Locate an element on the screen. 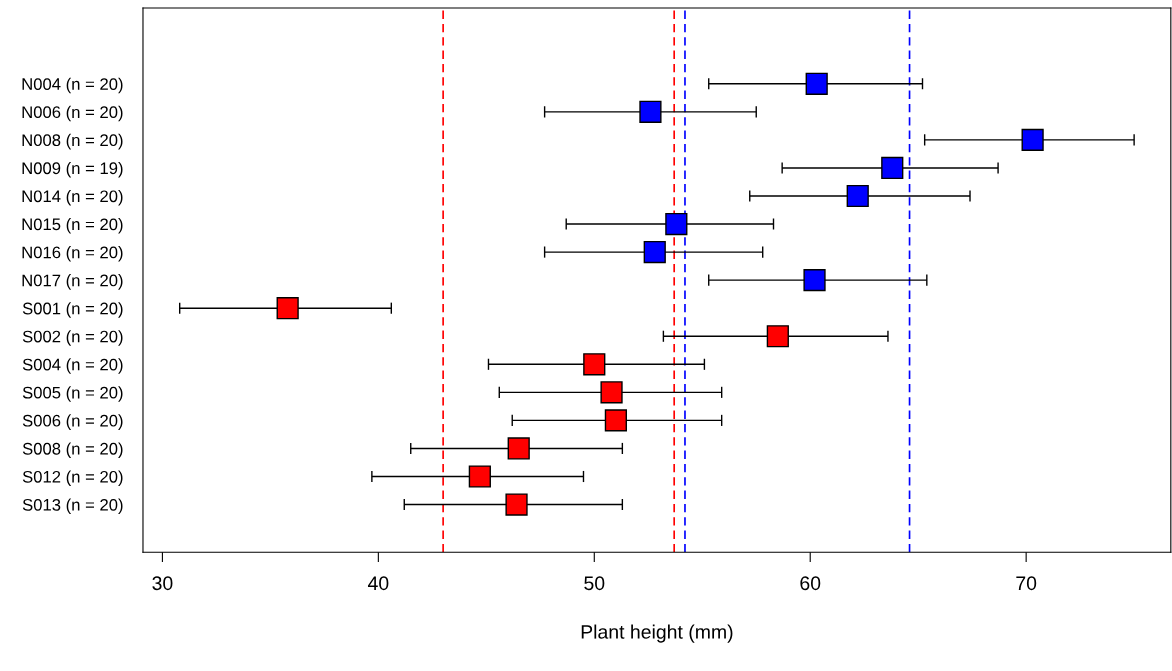 The height and width of the screenshot is (671, 1172). y-tick-label: N004 (n = 20) is located at coordinates (72, 85).